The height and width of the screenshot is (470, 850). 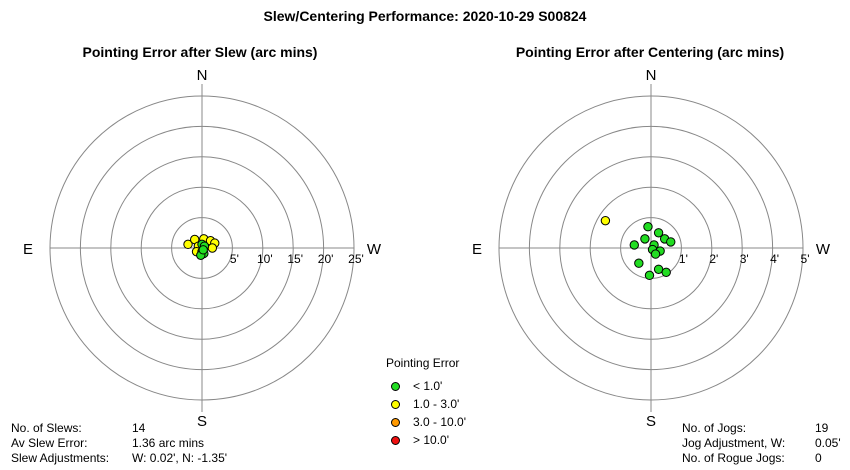 What do you see at coordinates (202, 75) in the screenshot?
I see `slew-direction-n: N` at bounding box center [202, 75].